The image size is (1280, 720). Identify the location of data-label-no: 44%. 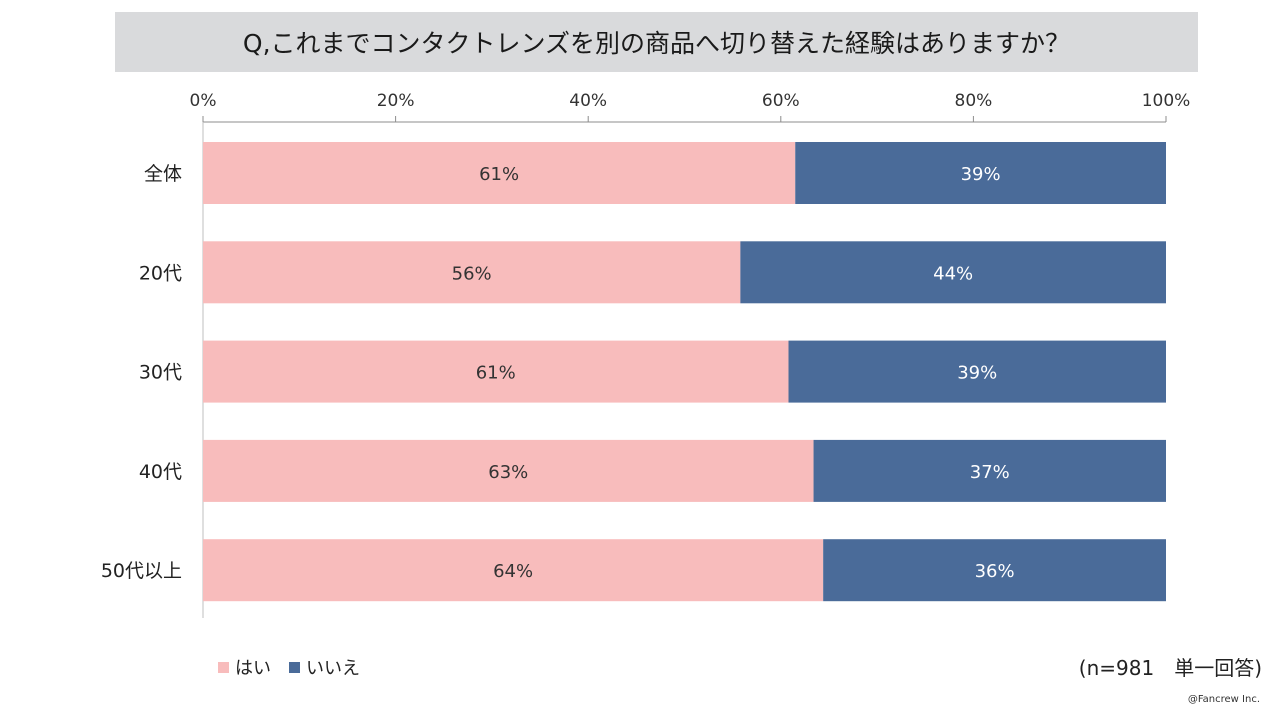
(953, 273).